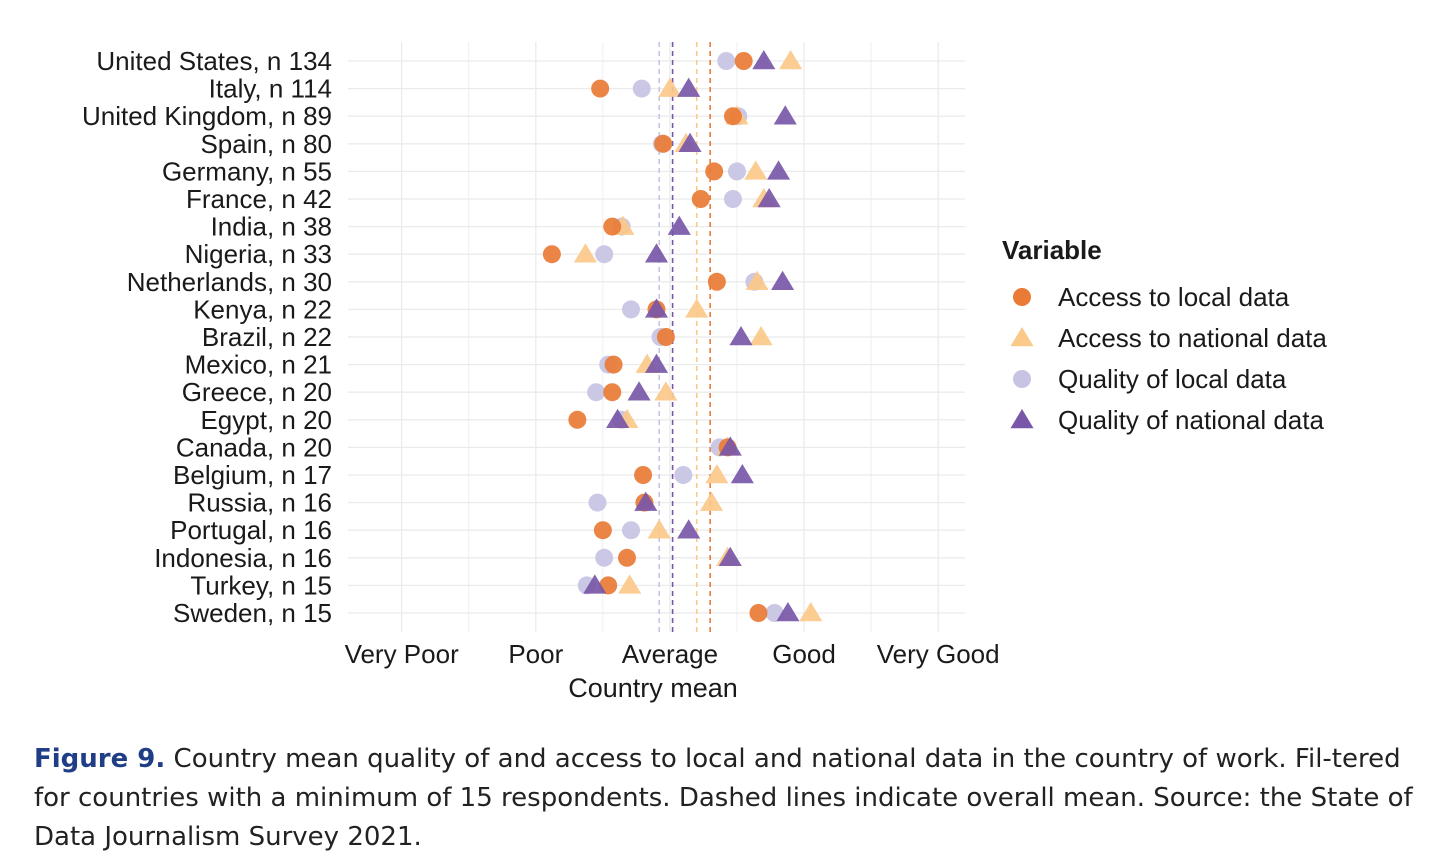  I want to click on x-tick-label: Very Good, so click(938, 654).